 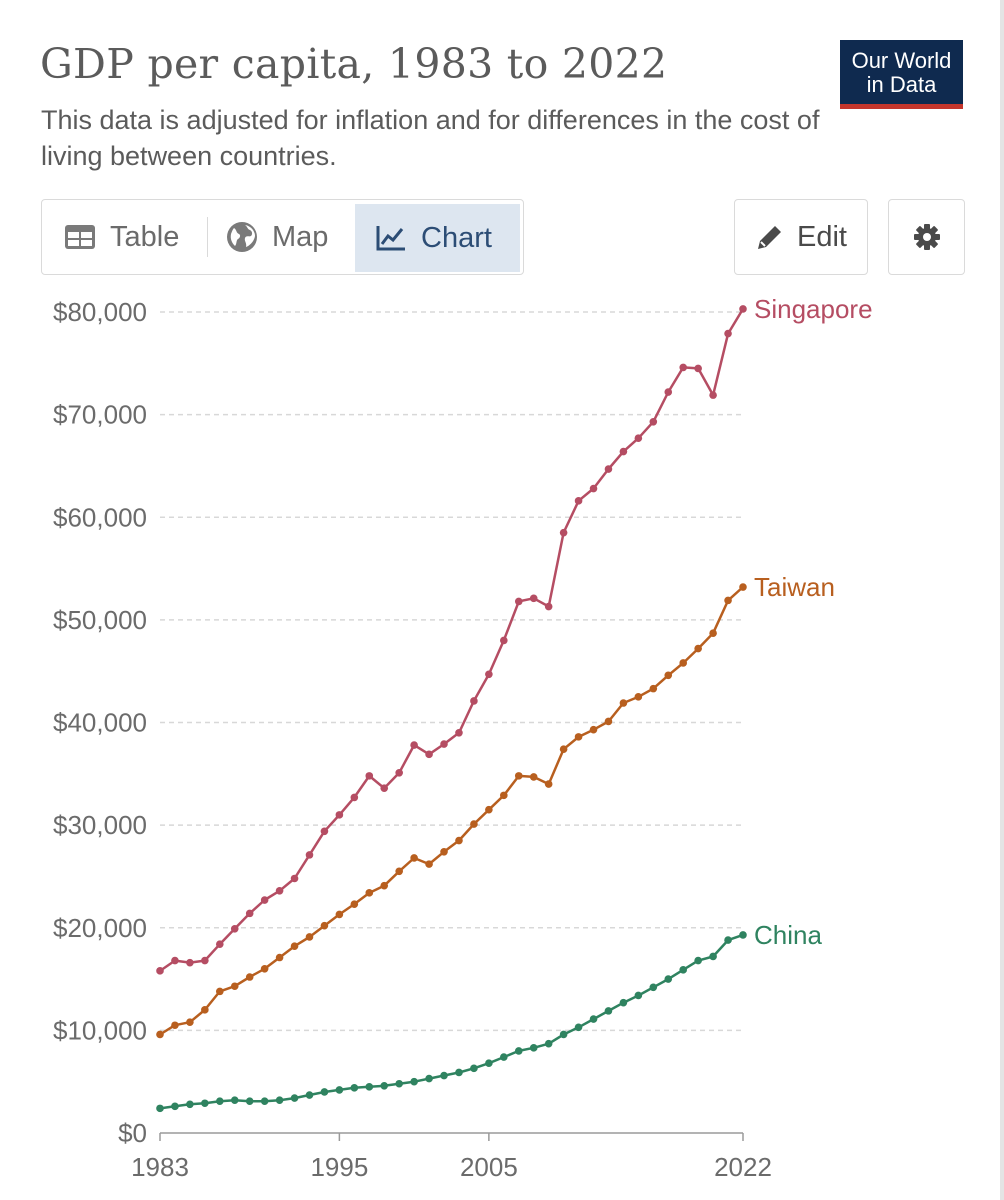 I want to click on tab-chart: Chart, so click(x=437, y=238).